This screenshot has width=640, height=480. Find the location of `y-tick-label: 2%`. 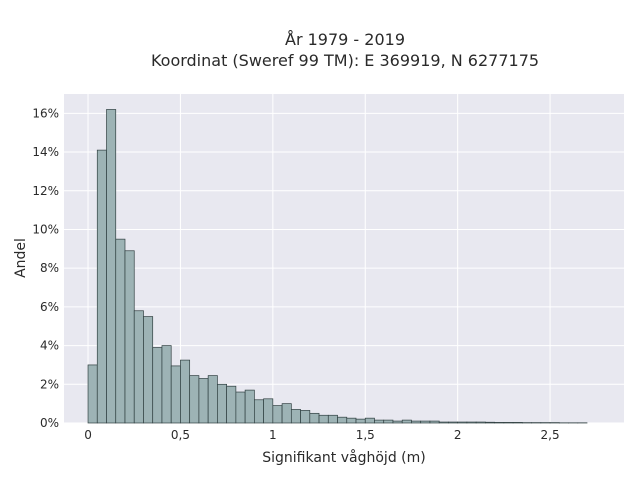

y-tick-label: 2% is located at coordinates (49, 384).